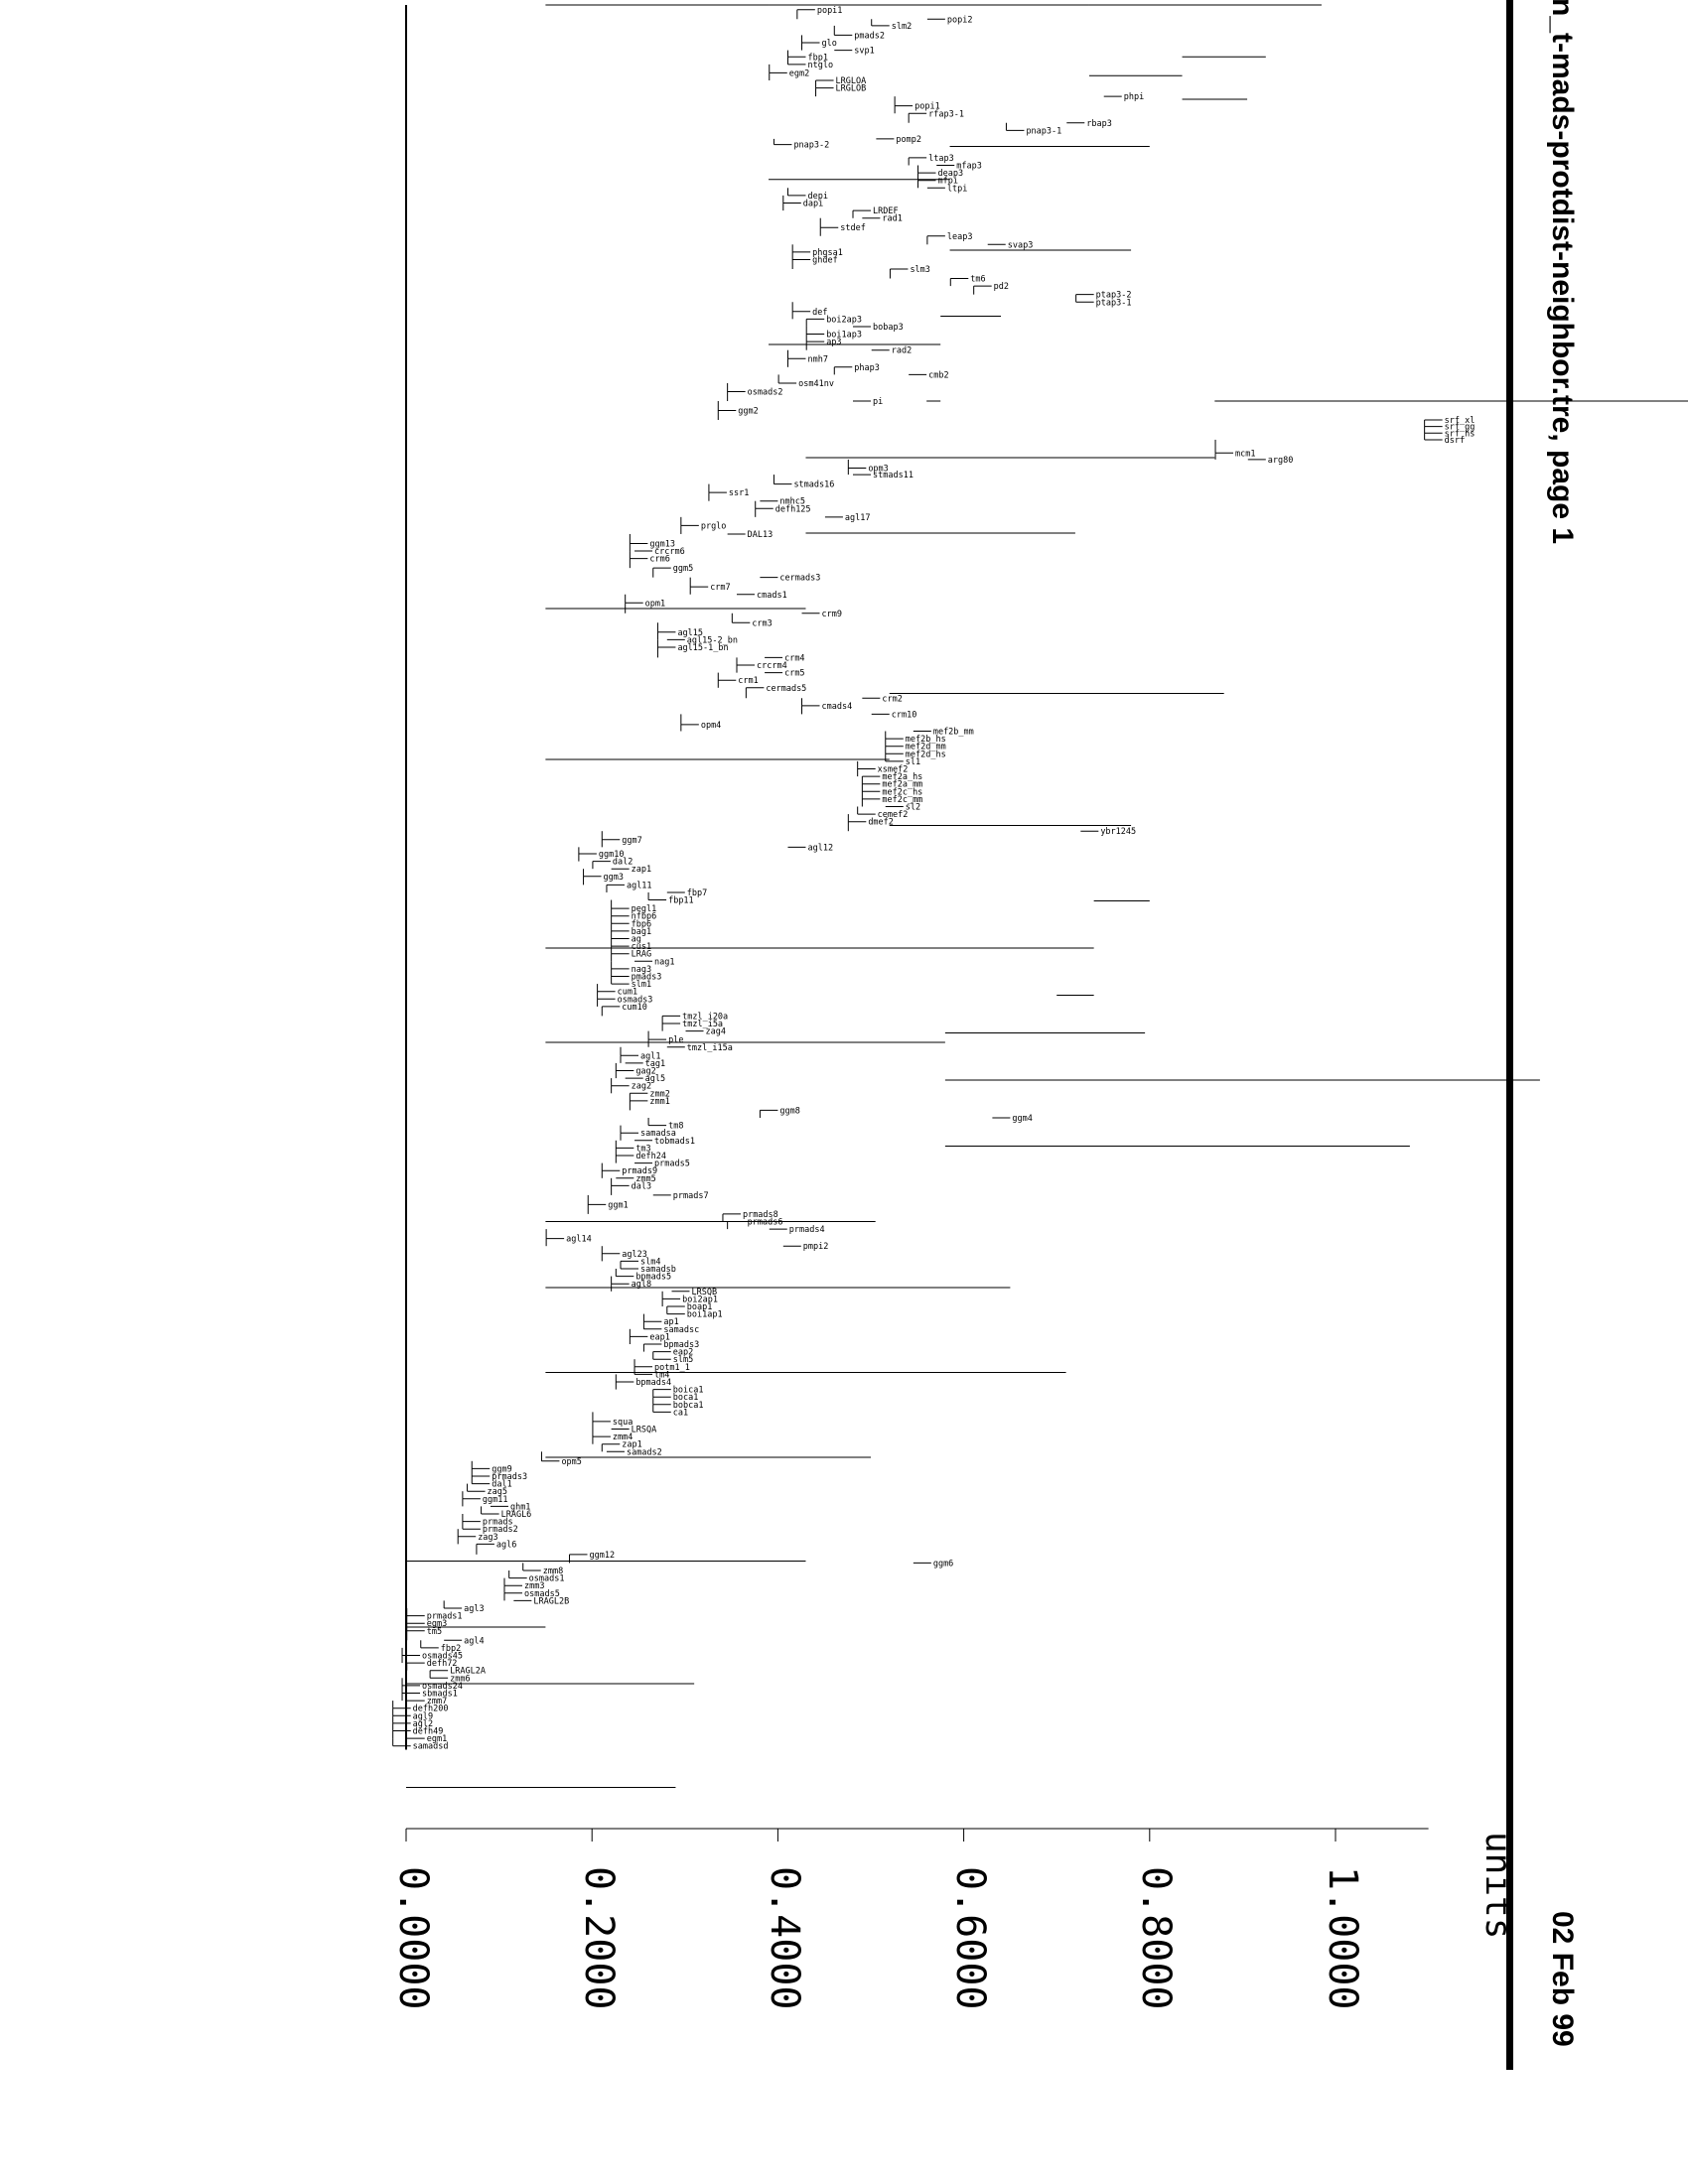 This screenshot has width=1688, height=2184. Describe the element at coordinates (902, 27) in the screenshot. I see `leaf-label: slm2` at that location.